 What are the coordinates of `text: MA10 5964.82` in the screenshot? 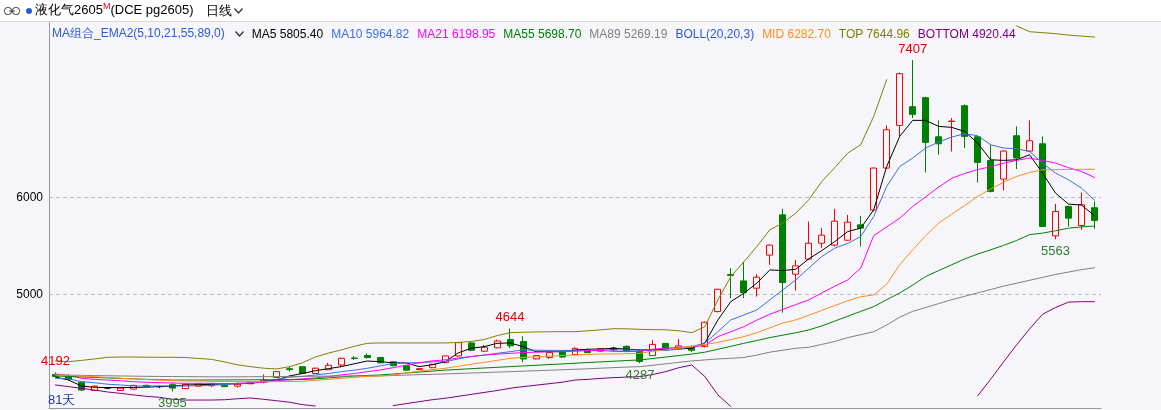 It's located at (370, 33).